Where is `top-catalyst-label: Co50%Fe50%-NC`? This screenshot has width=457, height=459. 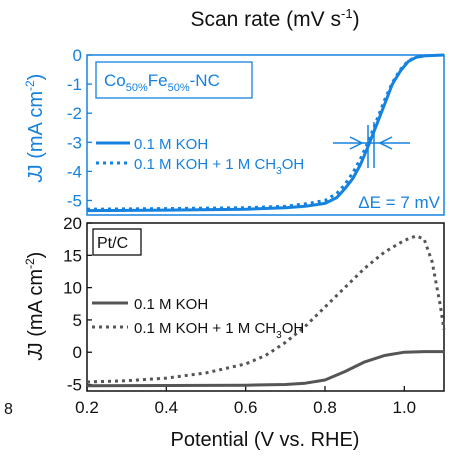
top-catalyst-label: Co50%Fe50%-NC is located at coordinates (162, 82).